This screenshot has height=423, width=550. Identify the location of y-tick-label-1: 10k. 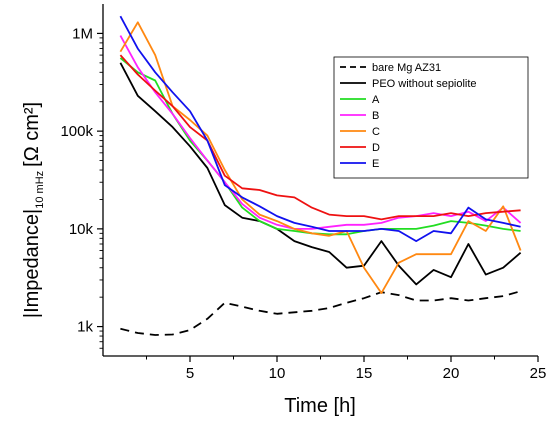
(81, 229).